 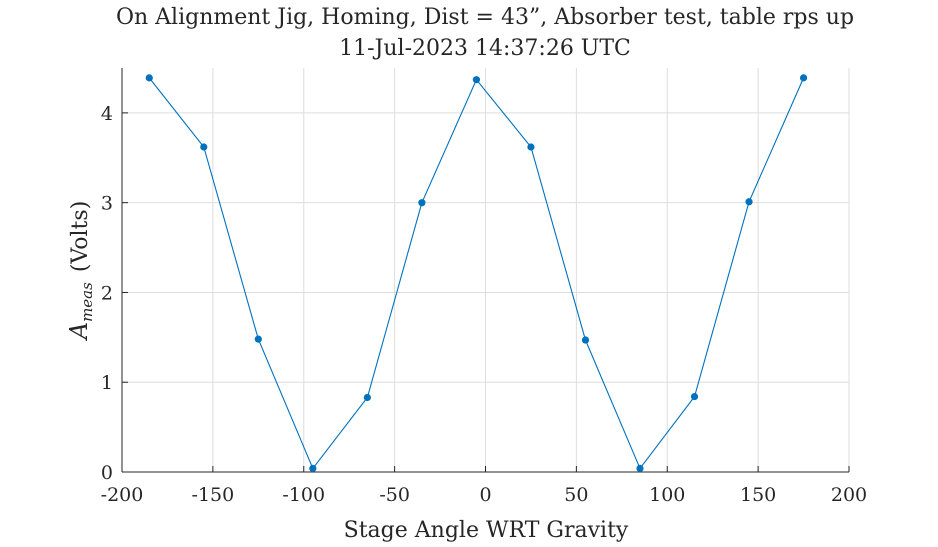 What do you see at coordinates (394, 495) in the screenshot?
I see `x-tick-label: -50` at bounding box center [394, 495].